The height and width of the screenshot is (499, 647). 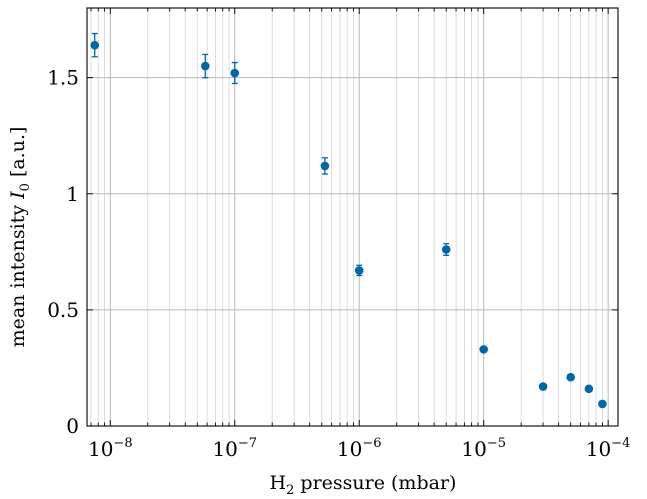 What do you see at coordinates (363, 485) in the screenshot?
I see `x-axis-label: H2 pressure (mbar)` at bounding box center [363, 485].